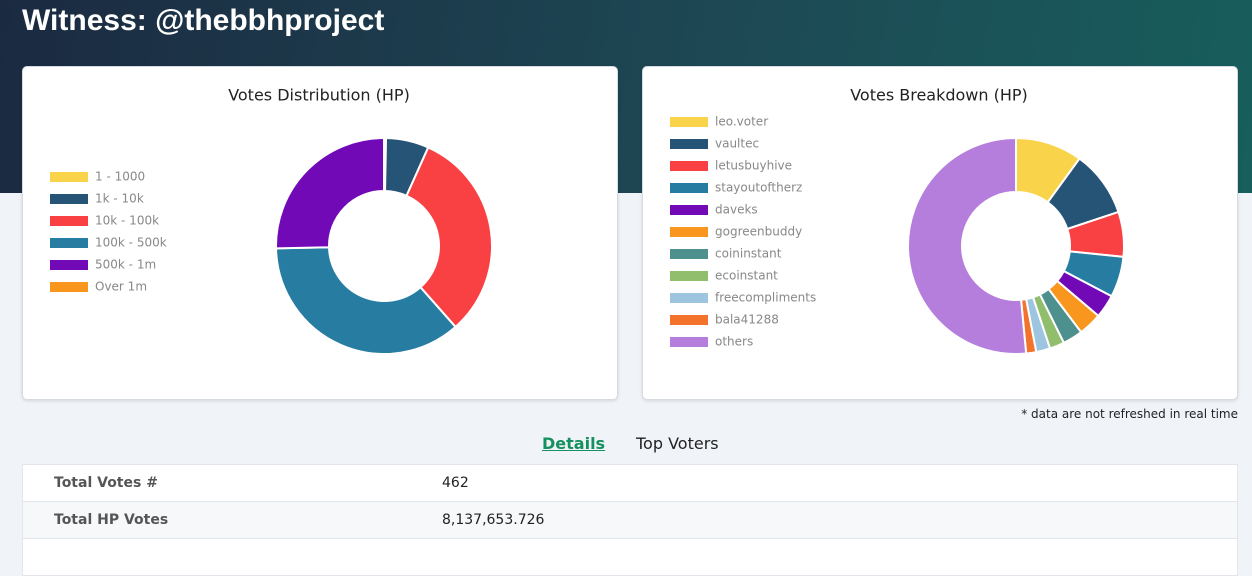 The width and height of the screenshot is (1252, 576). I want to click on legend-label: ecoinstant, so click(746, 276).